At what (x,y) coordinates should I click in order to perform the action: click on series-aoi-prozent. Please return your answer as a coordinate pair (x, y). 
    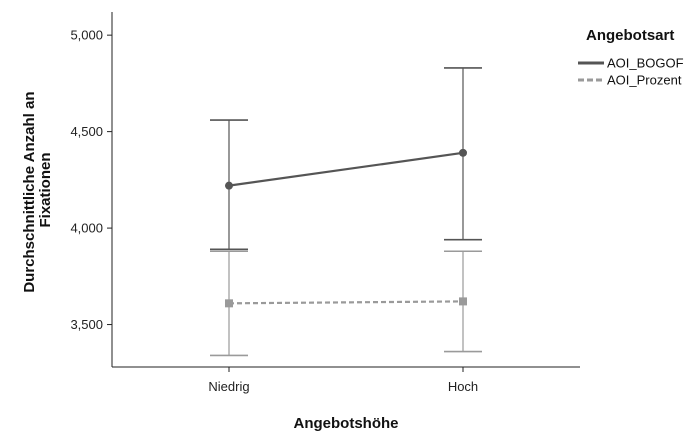
    Looking at the image, I should click on (346, 303).